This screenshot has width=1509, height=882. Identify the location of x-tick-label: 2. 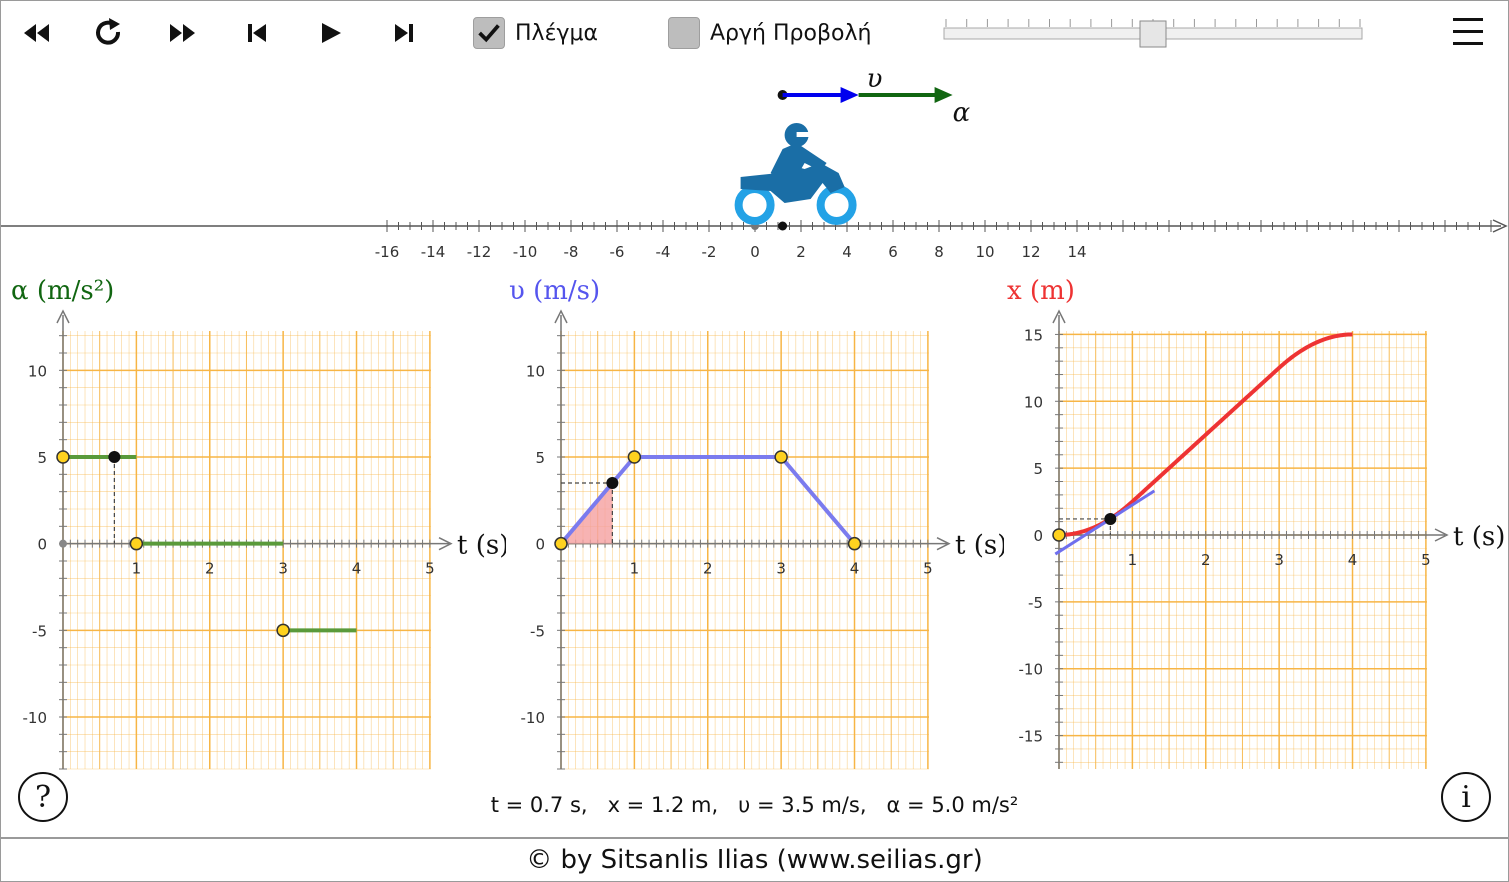
(1206, 560).